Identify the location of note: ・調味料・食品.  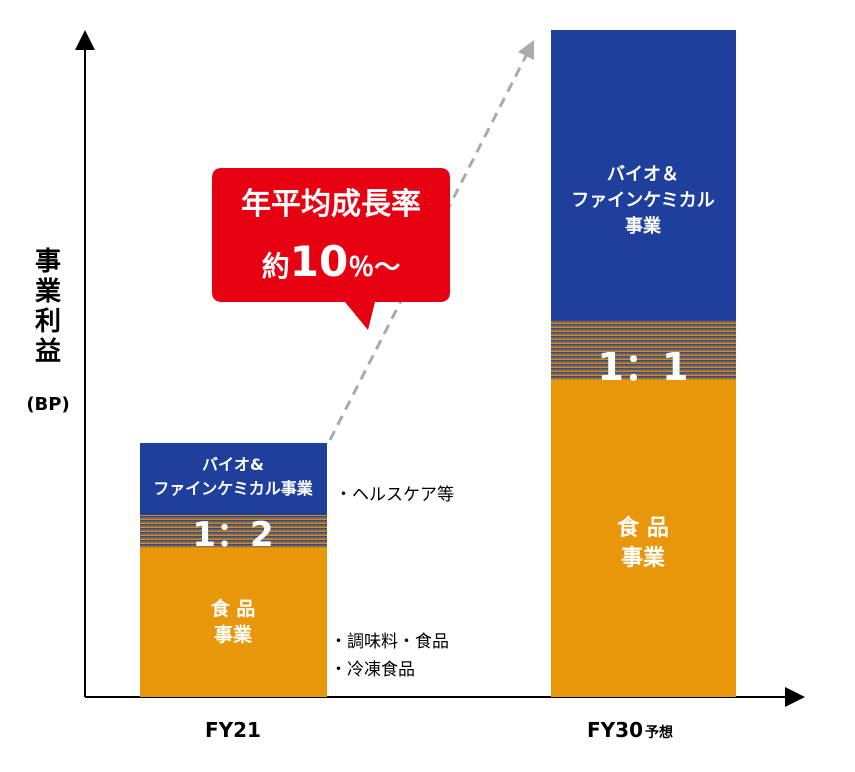
(389, 642).